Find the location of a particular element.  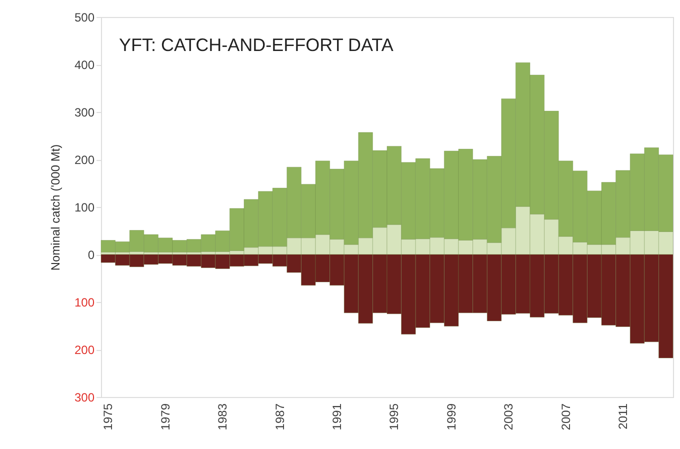

x-tick-label: 2011 is located at coordinates (623, 416).